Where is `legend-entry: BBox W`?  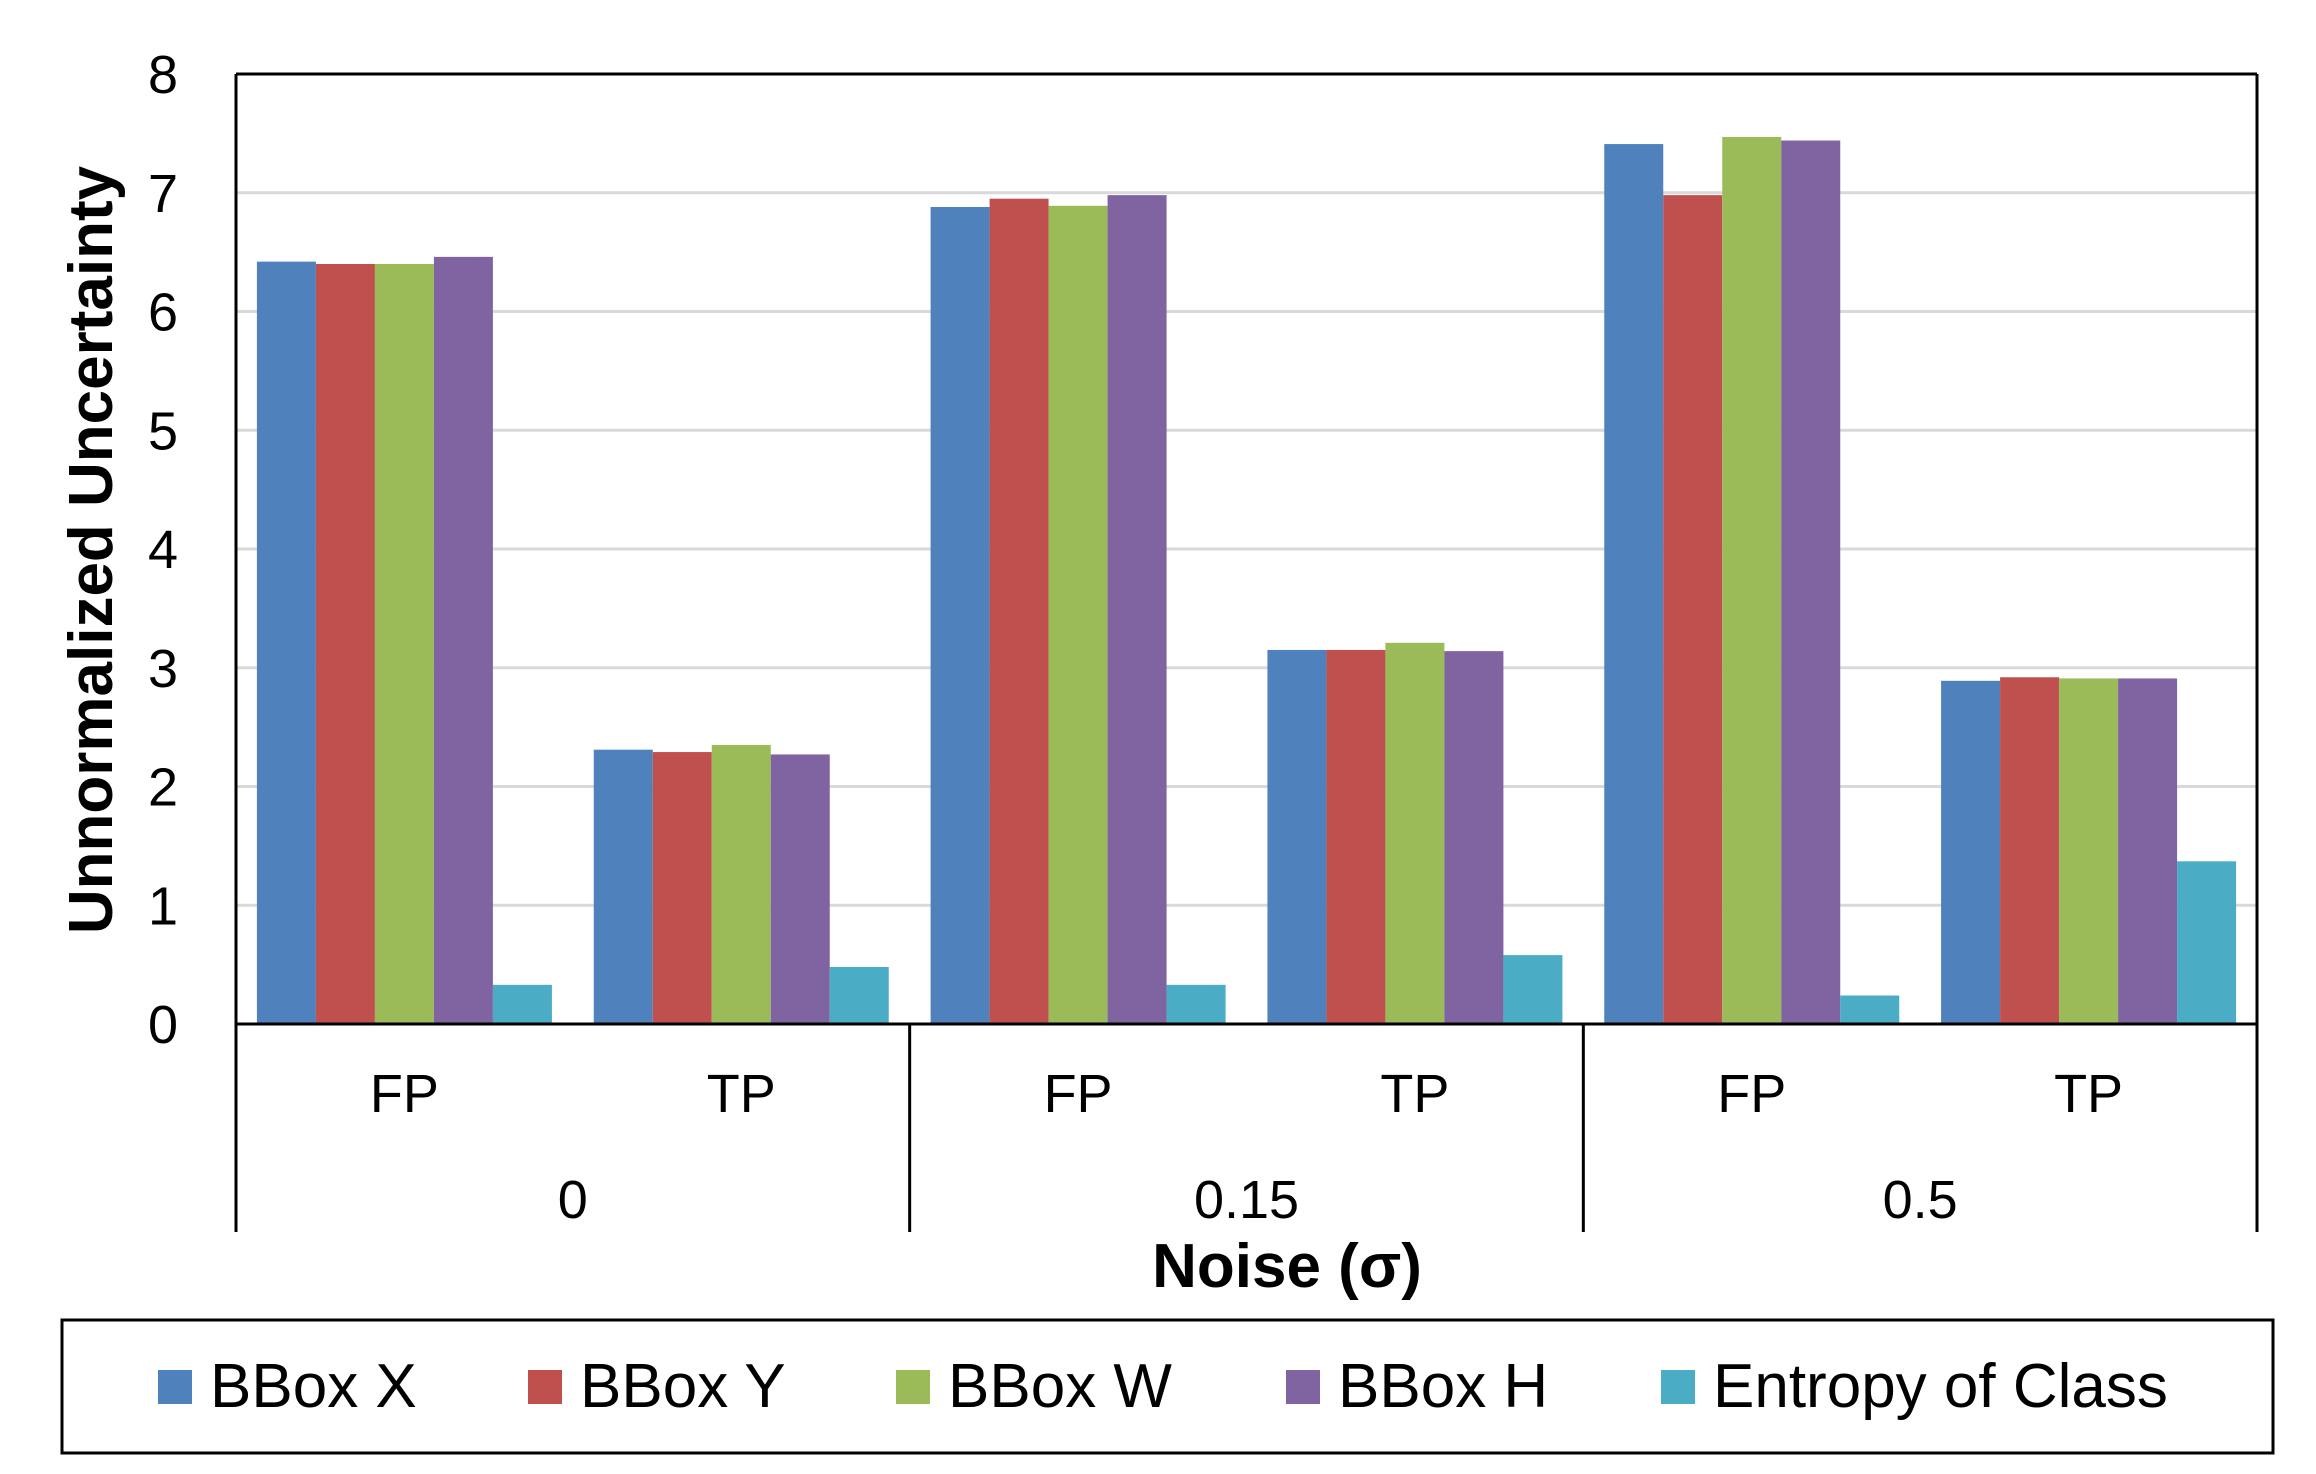
legend-entry: BBox W is located at coordinates (1060, 1386).